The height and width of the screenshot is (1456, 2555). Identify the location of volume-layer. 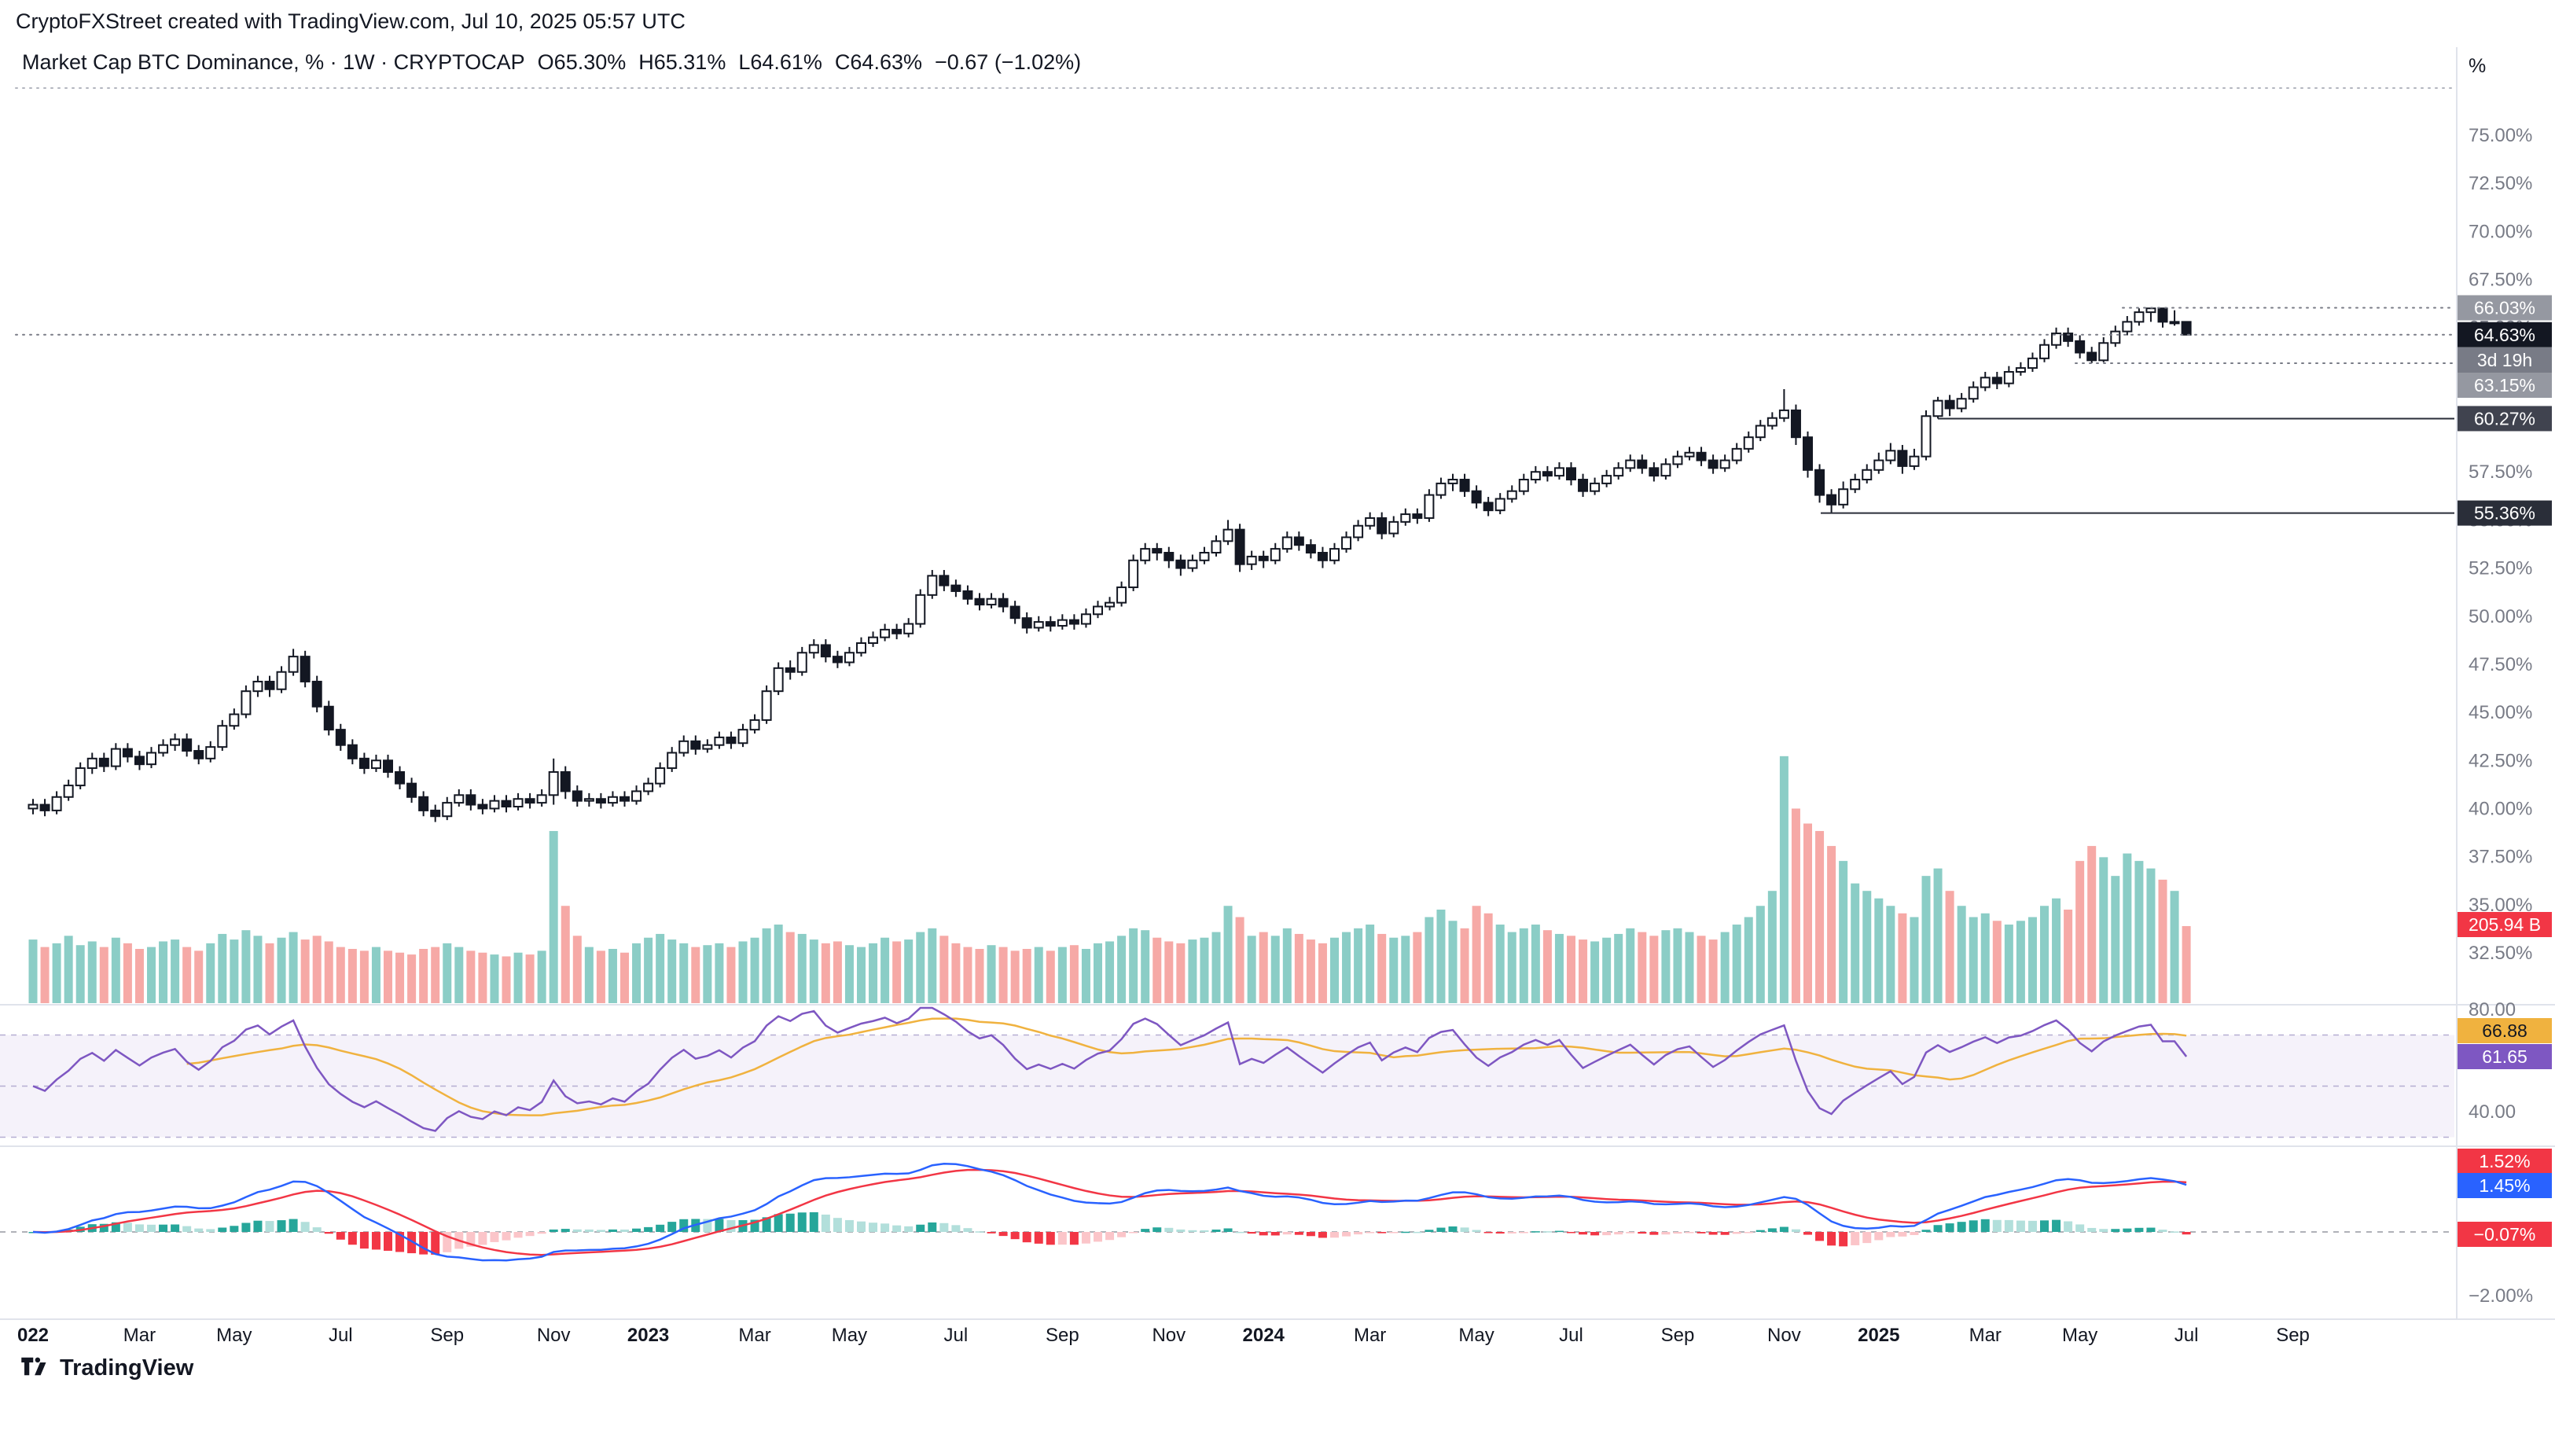
(1109, 879).